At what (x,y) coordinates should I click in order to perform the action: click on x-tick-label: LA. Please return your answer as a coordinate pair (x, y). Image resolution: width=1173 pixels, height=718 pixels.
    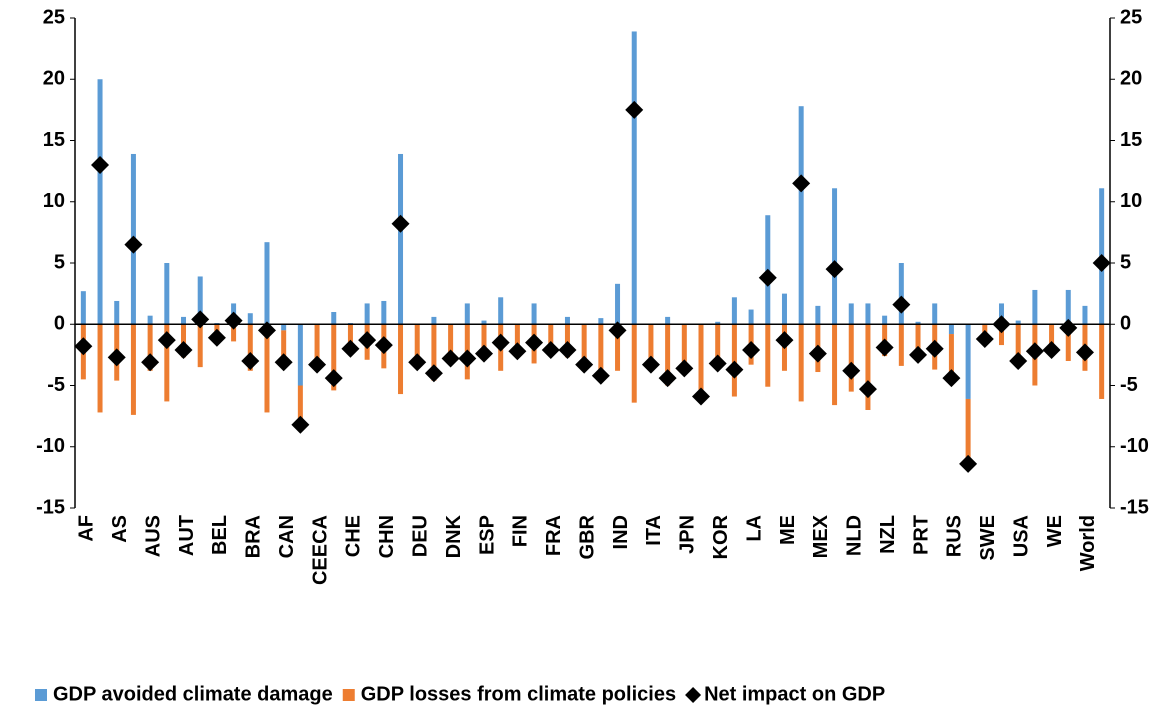
    Looking at the image, I should click on (754, 528).